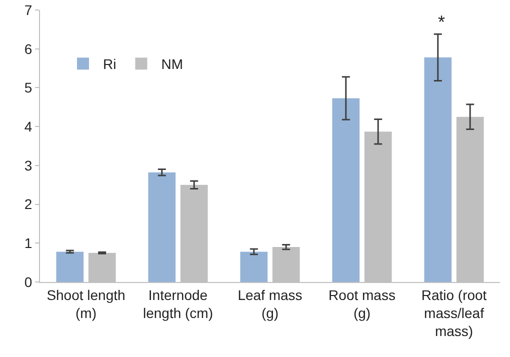 Image resolution: width=510 pixels, height=357 pixels. Describe the element at coordinates (172, 64) in the screenshot. I see `legend-label: NM` at that location.